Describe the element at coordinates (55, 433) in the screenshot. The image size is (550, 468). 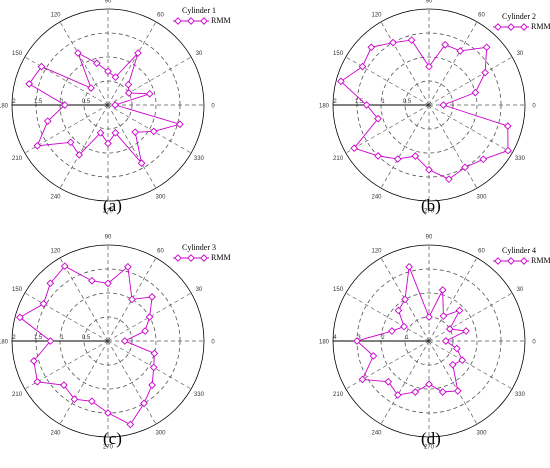
I see `angle-tick-label: 240` at that location.